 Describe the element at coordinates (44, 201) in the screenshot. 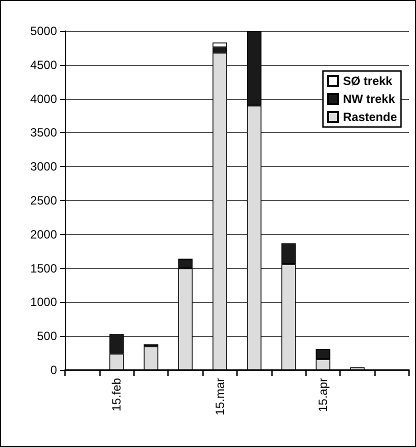

I see `y-tick-label: 2500` at that location.